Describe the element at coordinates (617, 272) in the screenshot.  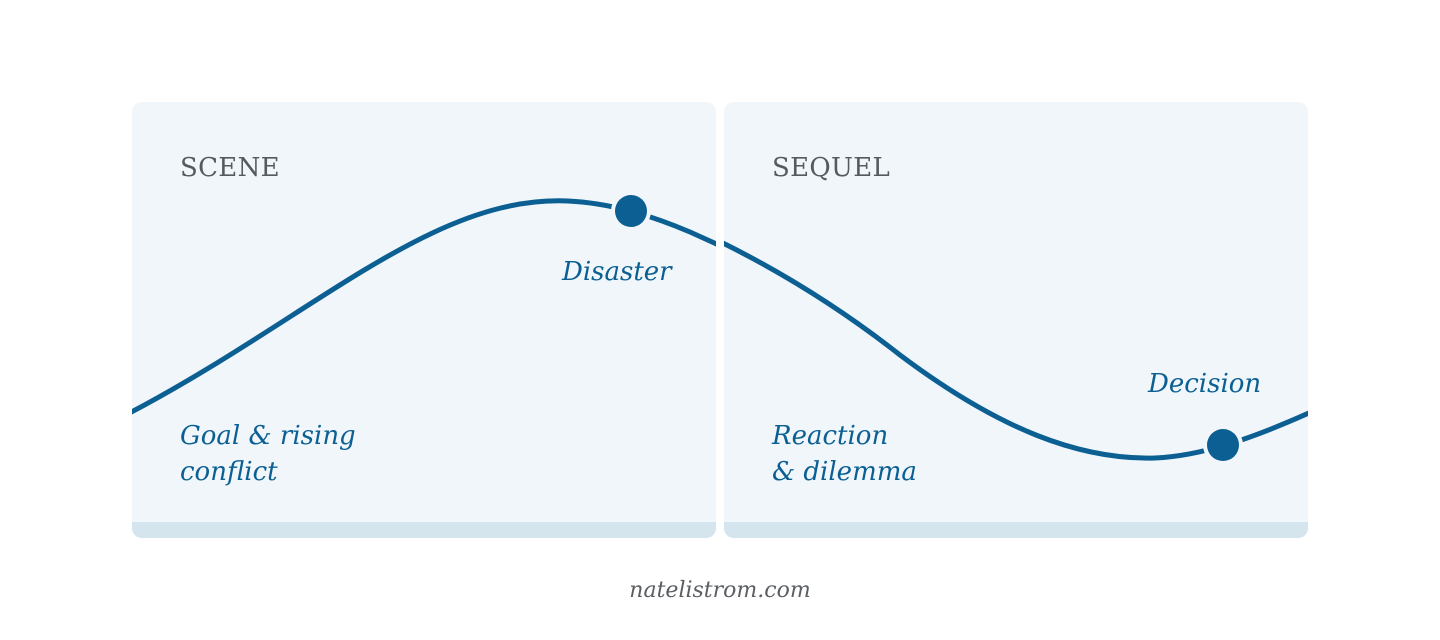
I see `disaster-label: Disaster` at that location.